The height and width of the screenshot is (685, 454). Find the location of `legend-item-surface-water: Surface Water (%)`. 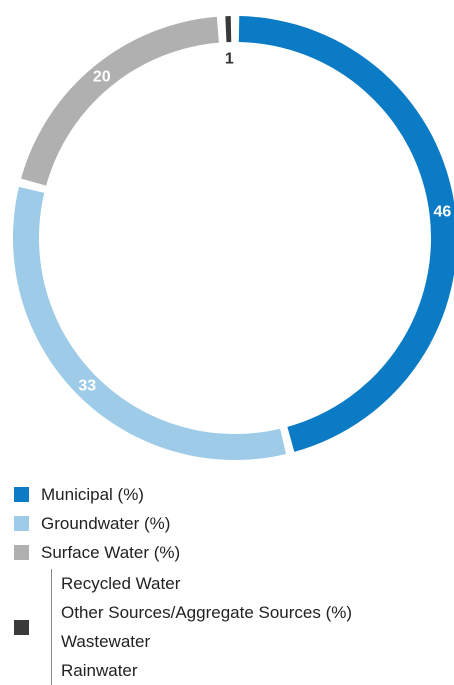

legend-item-surface-water: Surface Water (%) is located at coordinates (183, 552).